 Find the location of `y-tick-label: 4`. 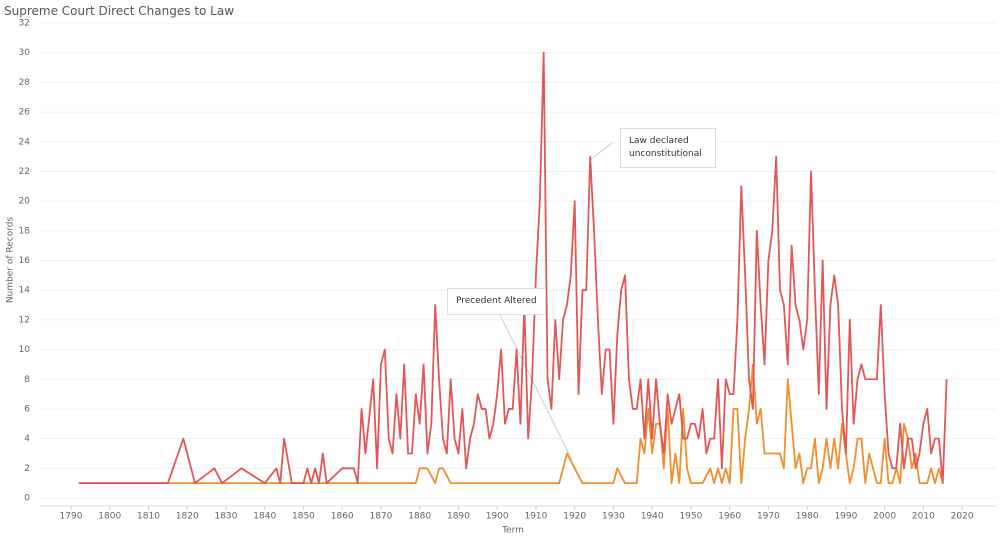

y-tick-label: 4 is located at coordinates (27, 439).